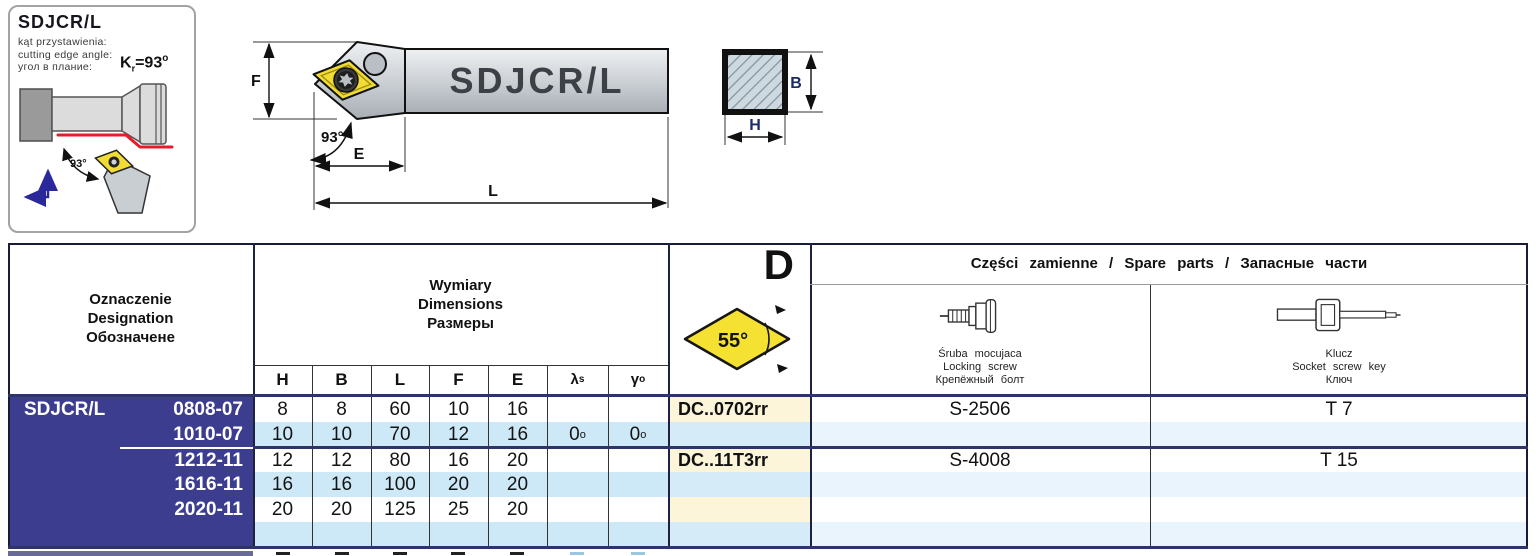 The height and width of the screenshot is (556, 1536). Describe the element at coordinates (36, 115) in the screenshot. I see `chuck-shape` at that location.